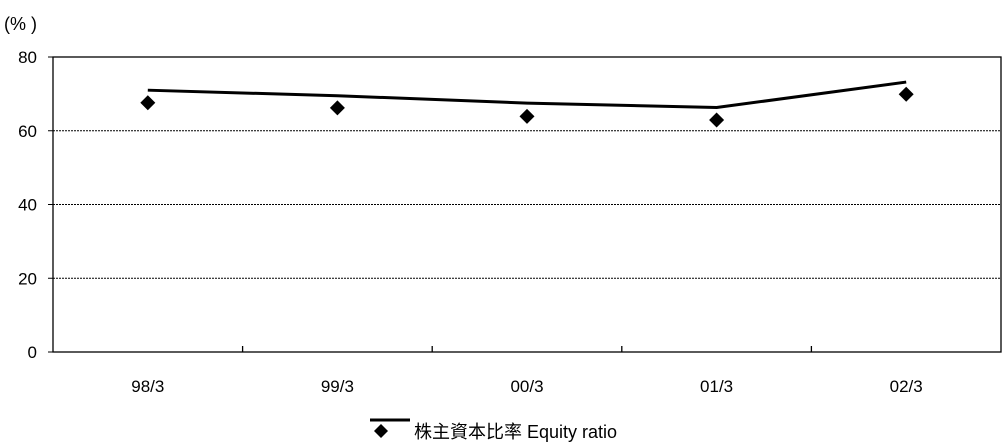 The image size is (1002, 443). Describe the element at coordinates (527, 371) in the screenshot. I see `x-axis: 98/3 99/3 00/3 01/3 02/3` at that location.